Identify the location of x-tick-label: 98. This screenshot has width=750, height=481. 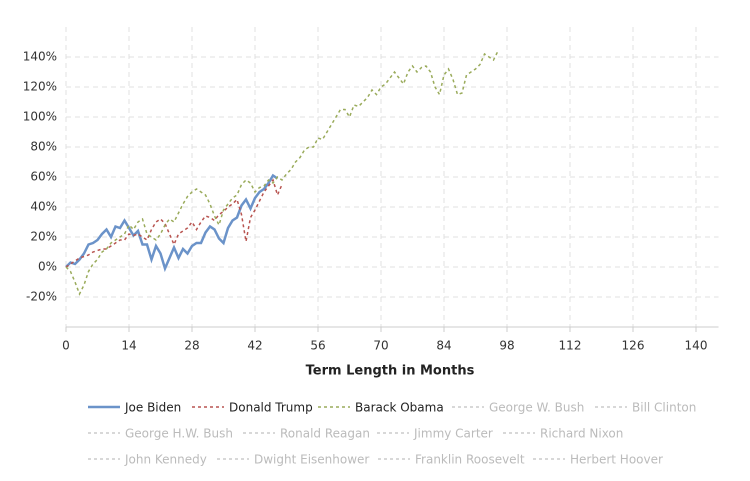
(506, 346).